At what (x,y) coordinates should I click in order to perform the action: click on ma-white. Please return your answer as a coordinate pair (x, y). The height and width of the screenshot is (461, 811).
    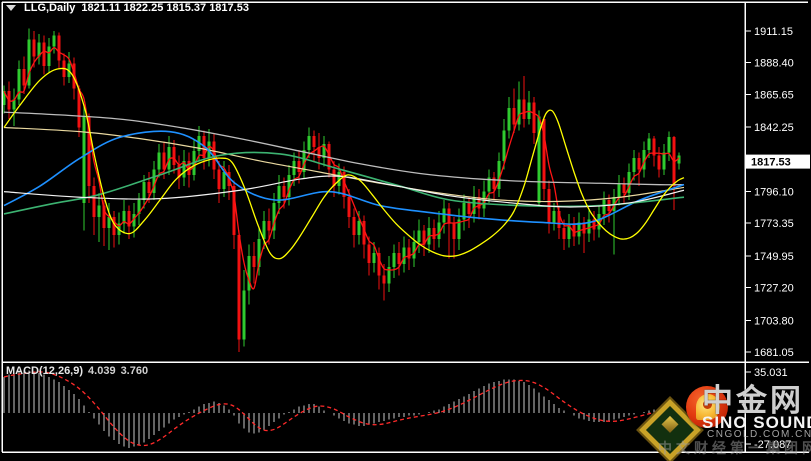
    Looking at the image, I should click on (344, 191).